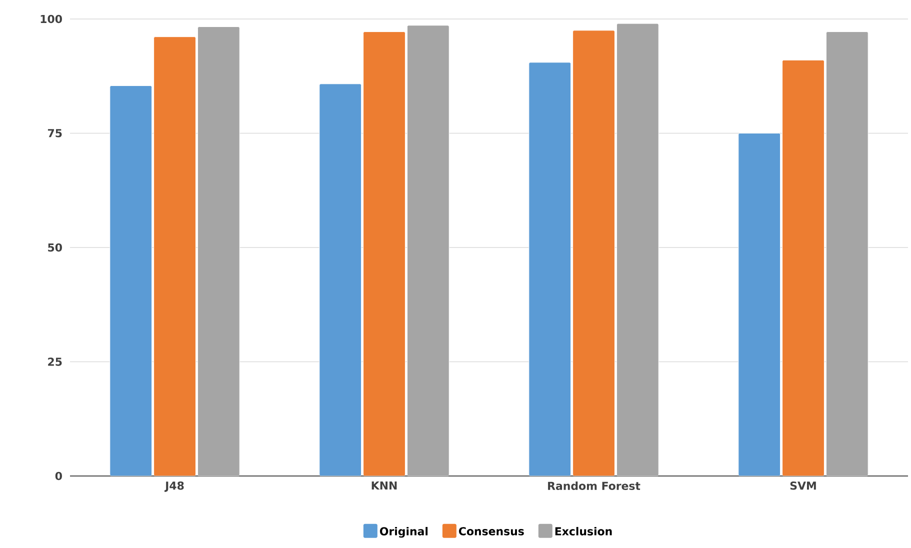 This screenshot has height=548, width=911. I want to click on x-tick-label: SVM, so click(803, 486).